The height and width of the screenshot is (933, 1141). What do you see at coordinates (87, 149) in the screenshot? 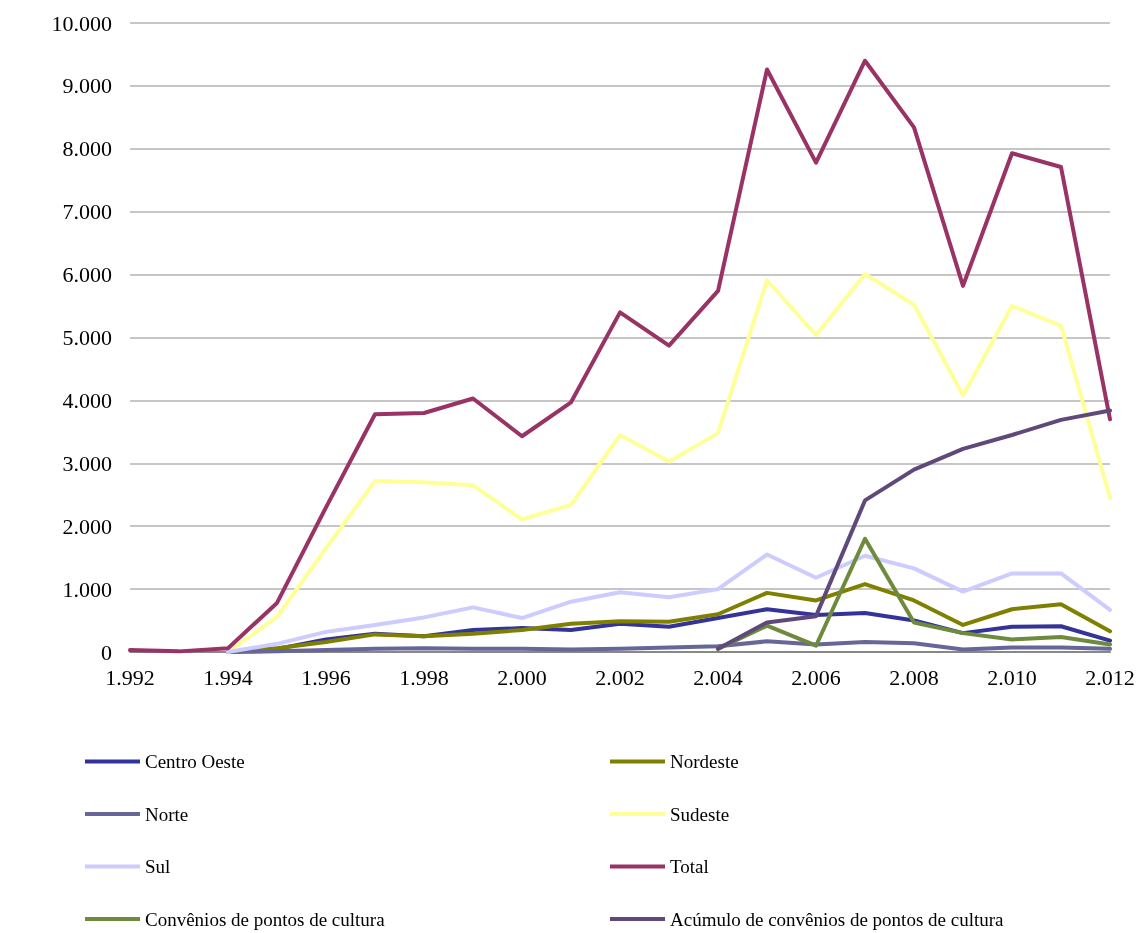
I see `y-tick-label: 8.000` at bounding box center [87, 149].